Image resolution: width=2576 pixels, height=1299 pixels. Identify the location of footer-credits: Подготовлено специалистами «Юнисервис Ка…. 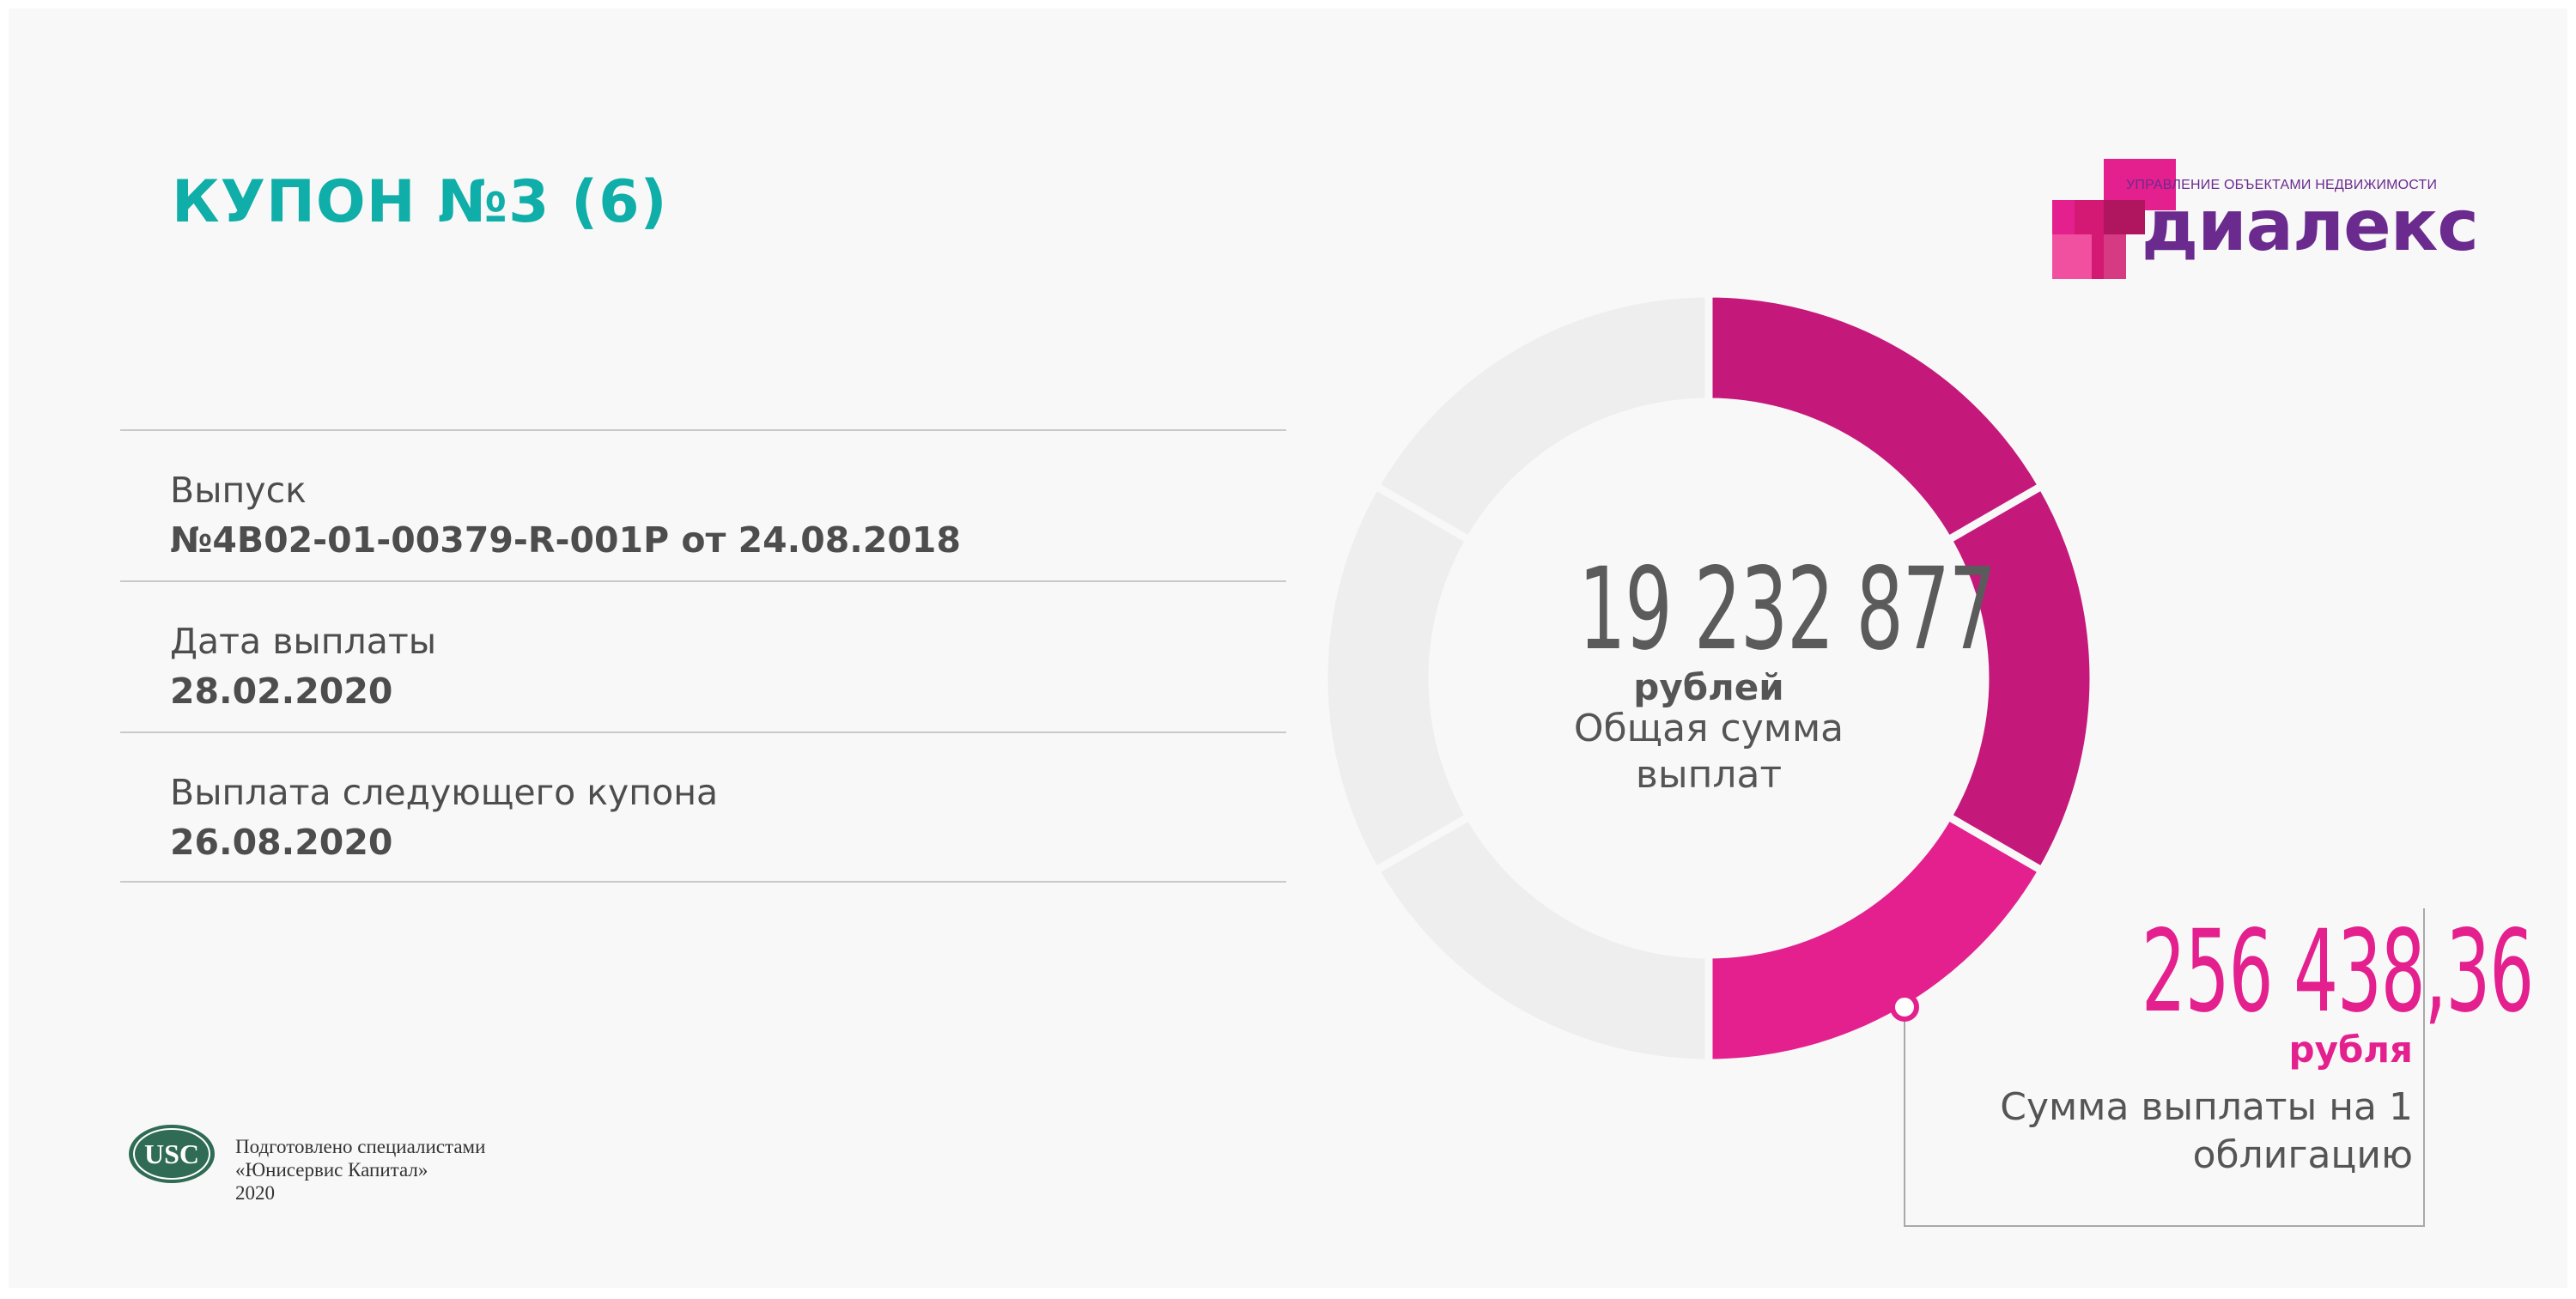
(360, 1170).